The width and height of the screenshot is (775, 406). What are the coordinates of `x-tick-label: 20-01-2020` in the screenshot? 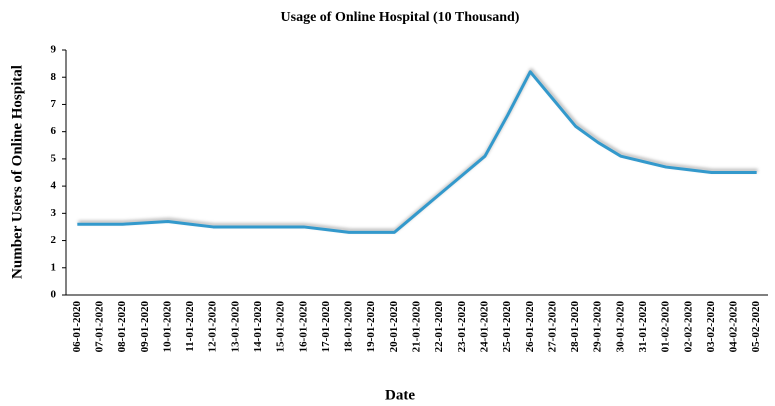 It's located at (394, 327).